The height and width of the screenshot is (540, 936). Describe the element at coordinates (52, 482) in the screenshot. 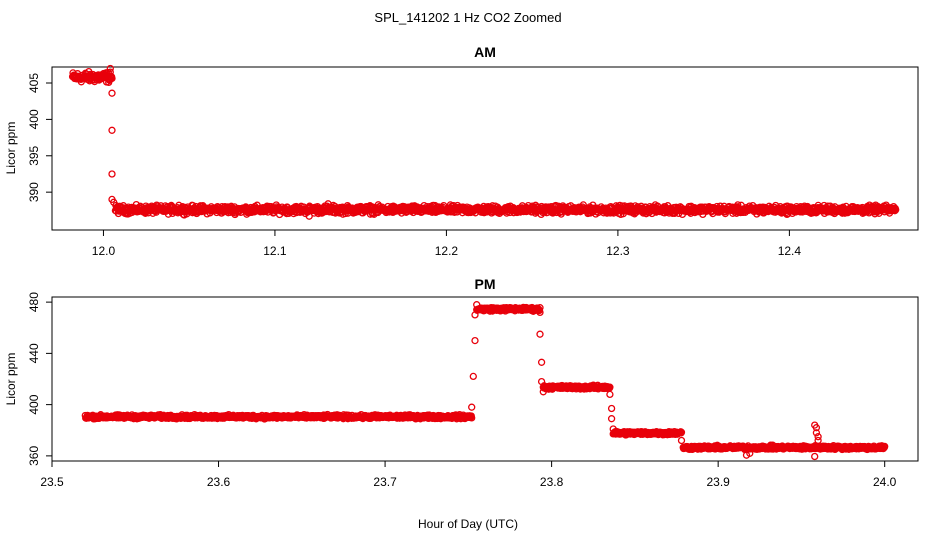

I see `pm-x-tick-label: 23.5` at that location.